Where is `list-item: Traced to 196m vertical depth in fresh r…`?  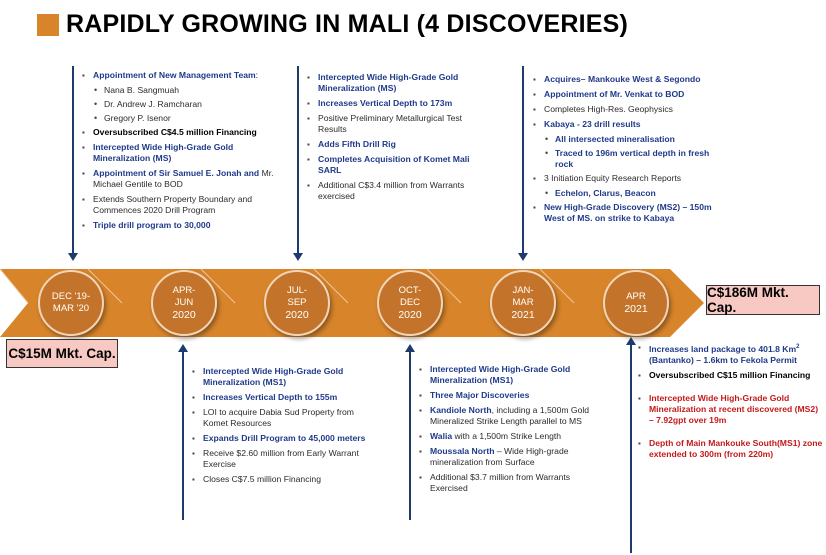
list-item: Traced to 196m vertical depth in fresh r… is located at coordinates (628, 159).